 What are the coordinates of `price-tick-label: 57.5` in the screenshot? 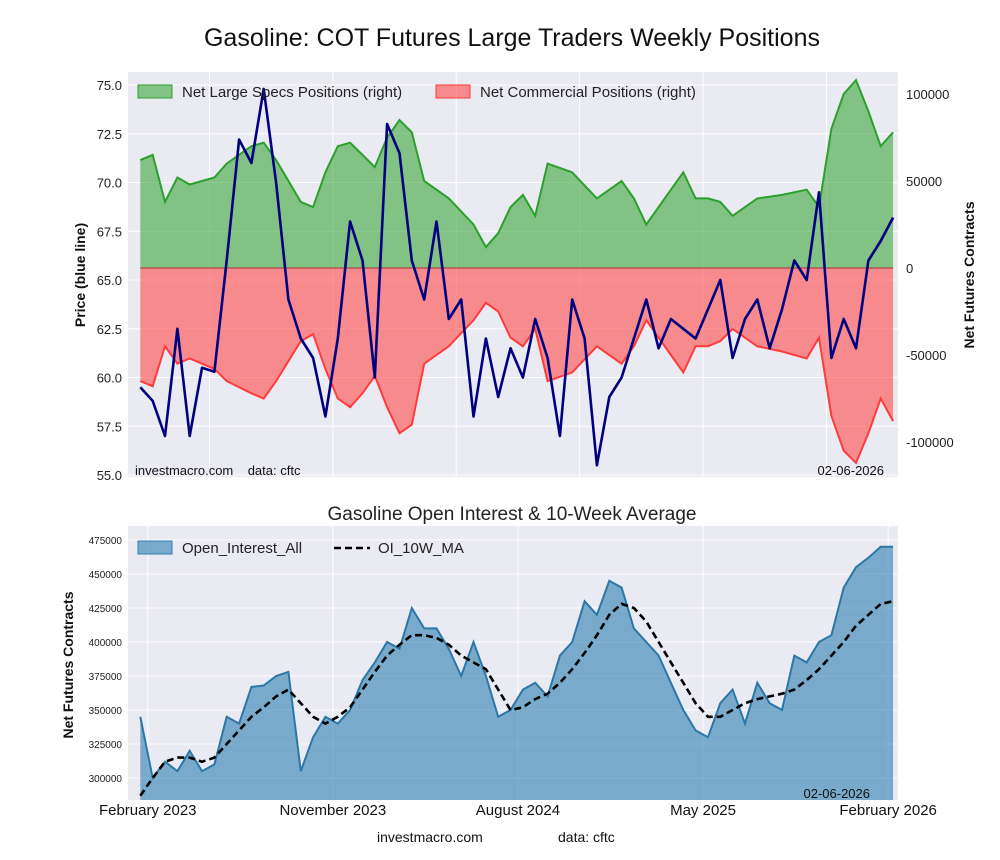 It's located at (109, 426).